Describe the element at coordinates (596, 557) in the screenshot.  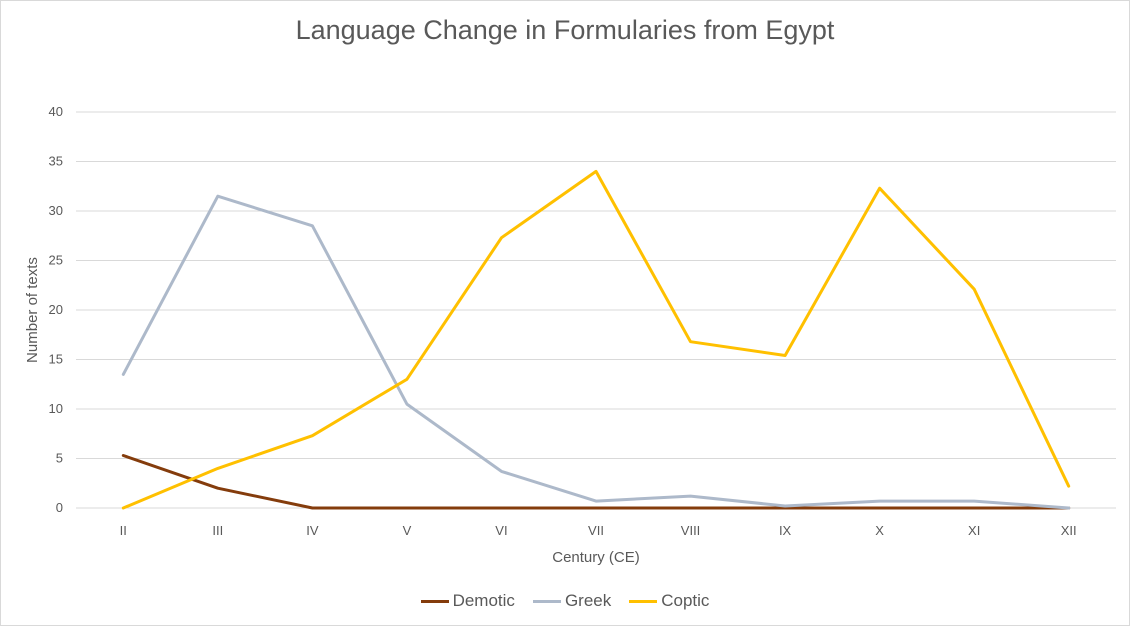
I see `x-axis-title: Century (CE)` at that location.